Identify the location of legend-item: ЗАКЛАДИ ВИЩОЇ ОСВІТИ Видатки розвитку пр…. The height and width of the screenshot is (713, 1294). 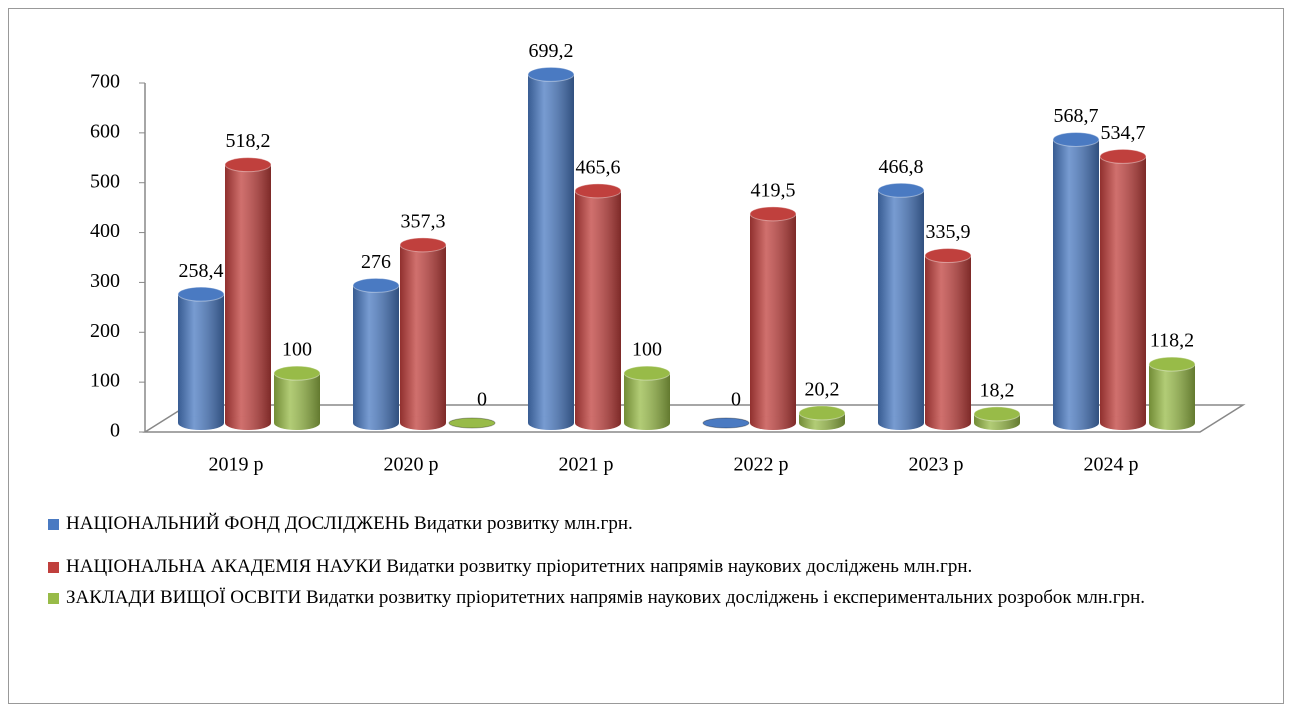
(653, 597).